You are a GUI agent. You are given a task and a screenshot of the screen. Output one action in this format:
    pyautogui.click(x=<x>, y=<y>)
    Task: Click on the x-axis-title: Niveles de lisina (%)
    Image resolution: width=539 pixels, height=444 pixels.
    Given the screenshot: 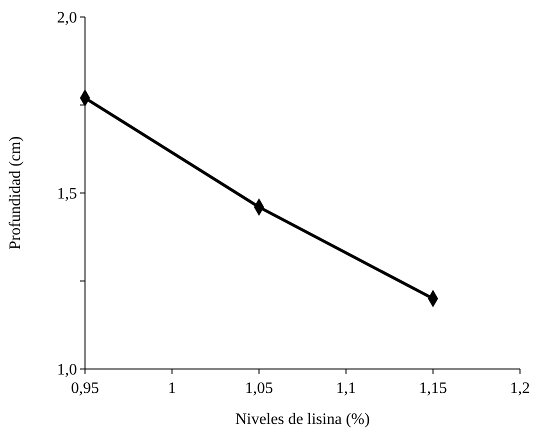 What is the action you would take?
    pyautogui.click(x=302, y=419)
    